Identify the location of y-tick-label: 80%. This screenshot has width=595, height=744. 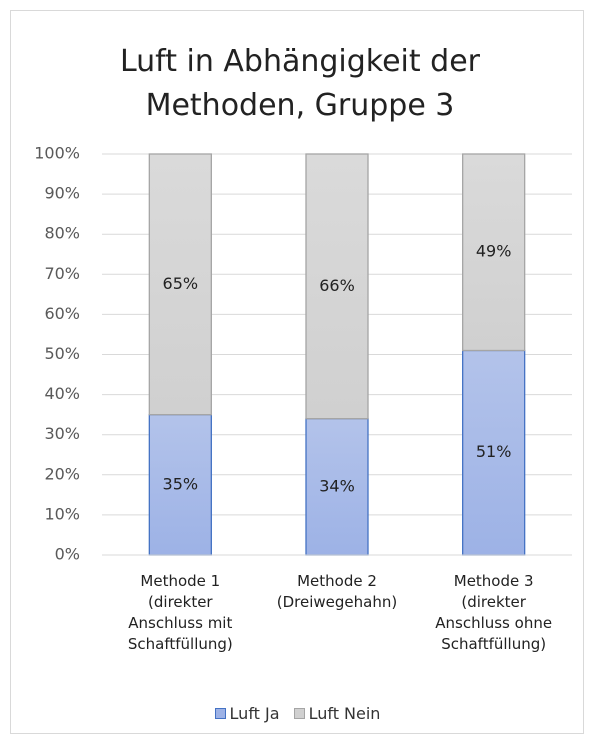
(62, 233).